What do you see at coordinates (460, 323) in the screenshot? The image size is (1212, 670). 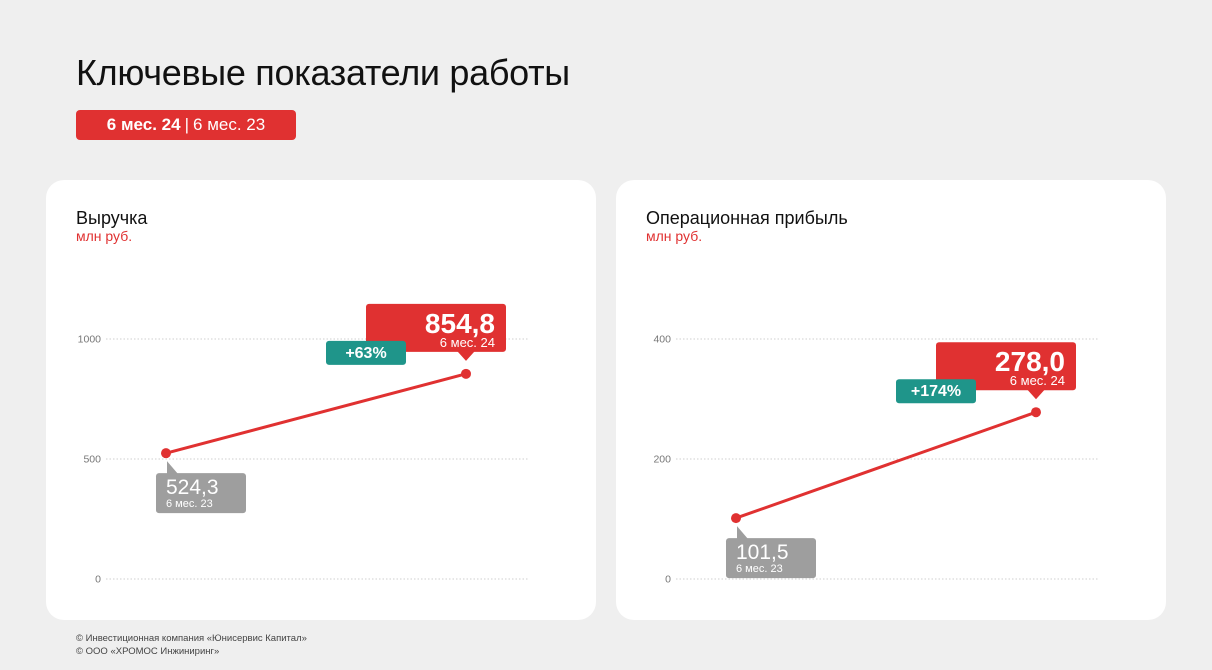 I see `current-value-label: 854,8` at bounding box center [460, 323].